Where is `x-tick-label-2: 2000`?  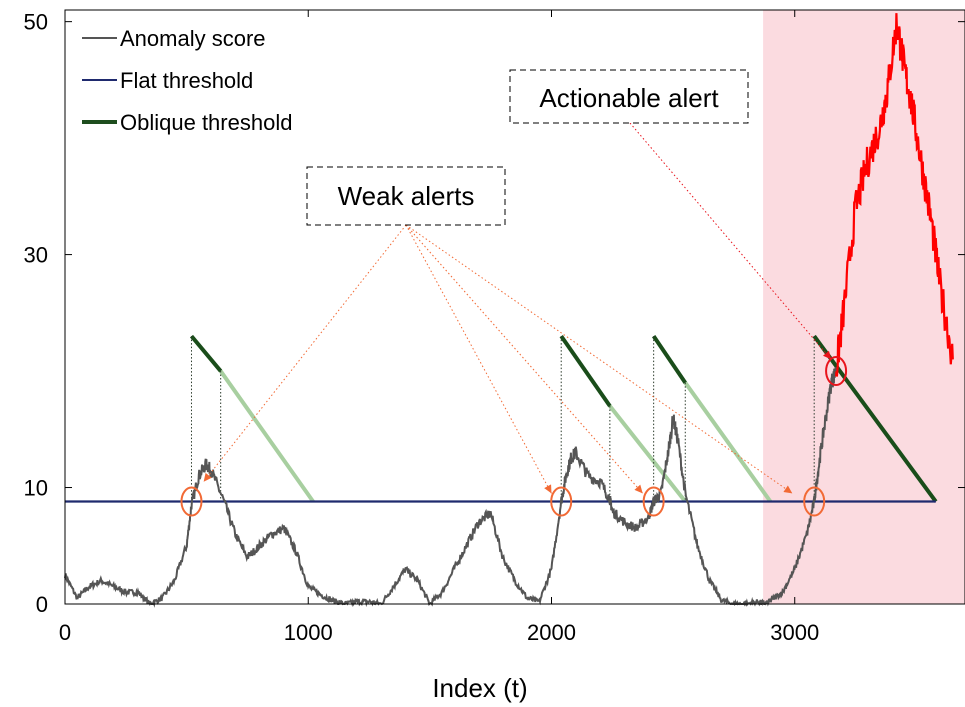
x-tick-label-2: 2000 is located at coordinates (551, 632).